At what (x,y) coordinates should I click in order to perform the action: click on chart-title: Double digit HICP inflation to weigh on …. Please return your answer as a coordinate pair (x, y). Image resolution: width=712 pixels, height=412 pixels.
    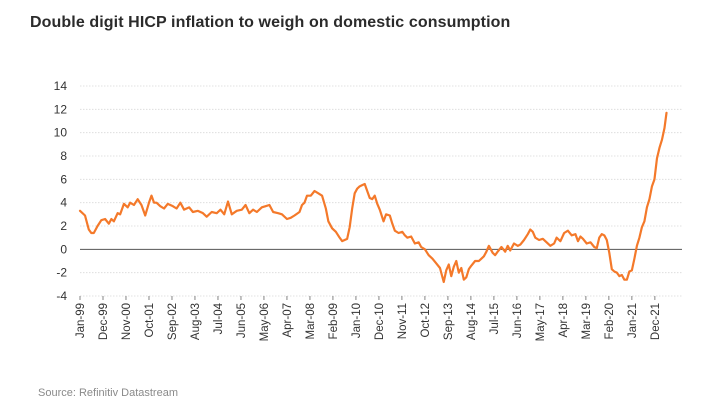
    Looking at the image, I should click on (270, 22).